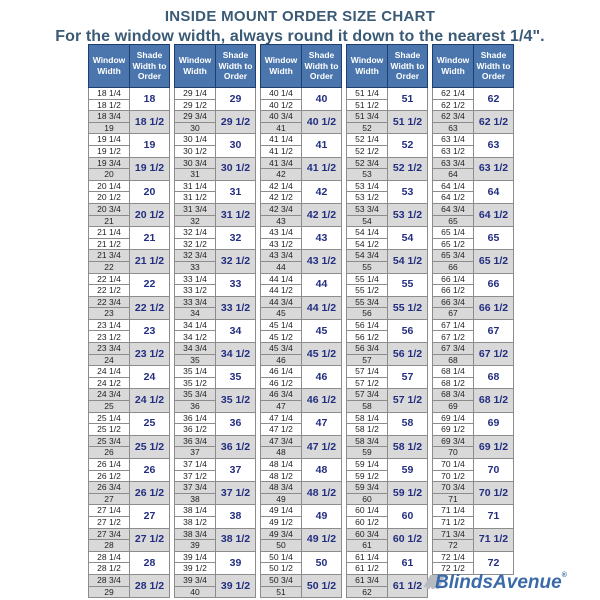  Describe the element at coordinates (407, 447) in the screenshot. I see `shade-width-cell: 58 1/2` at that location.